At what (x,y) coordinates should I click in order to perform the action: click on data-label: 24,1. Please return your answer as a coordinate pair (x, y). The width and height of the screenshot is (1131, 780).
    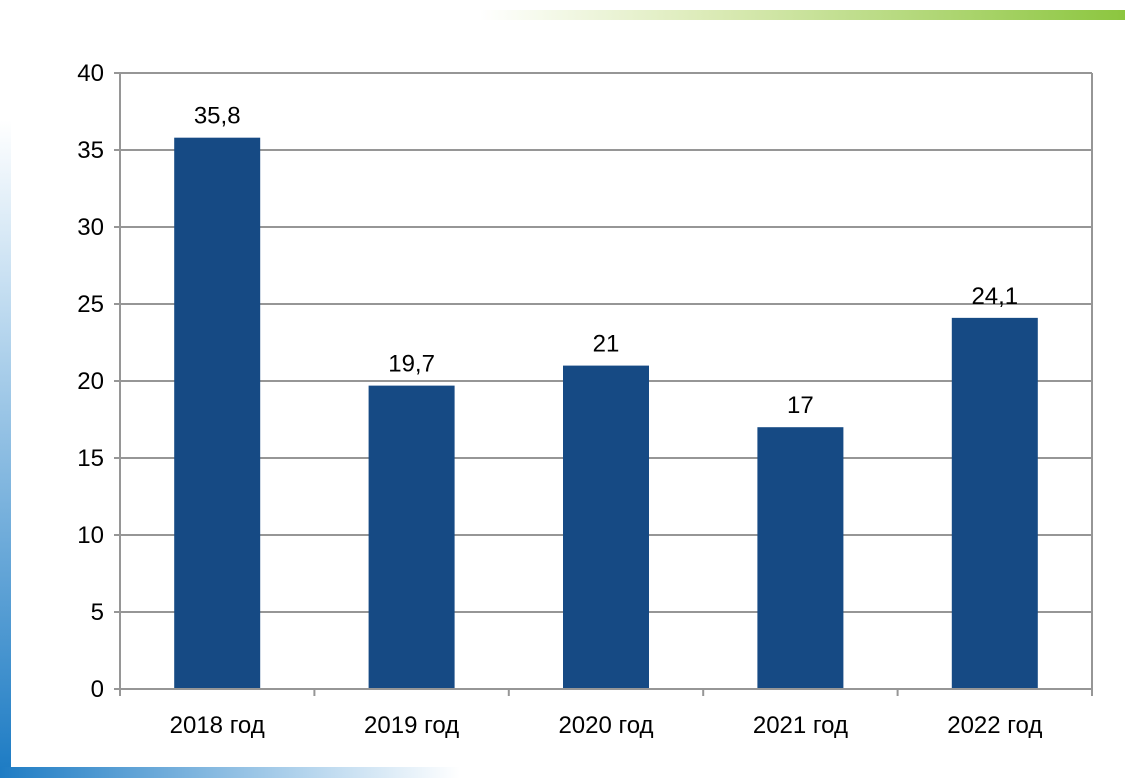
    Looking at the image, I should click on (994, 296).